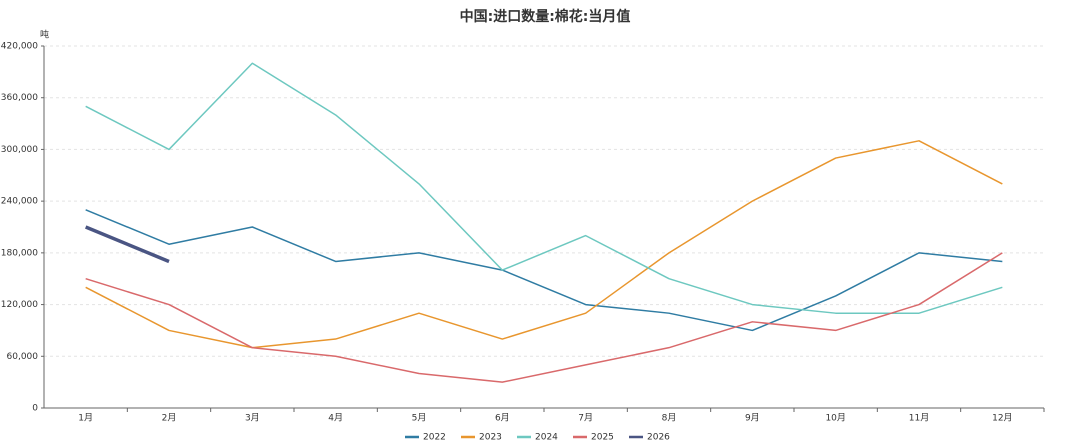 Image resolution: width=1080 pixels, height=446 pixels. What do you see at coordinates (85, 418) in the screenshot?
I see `x-tick-label: 1月` at bounding box center [85, 418].